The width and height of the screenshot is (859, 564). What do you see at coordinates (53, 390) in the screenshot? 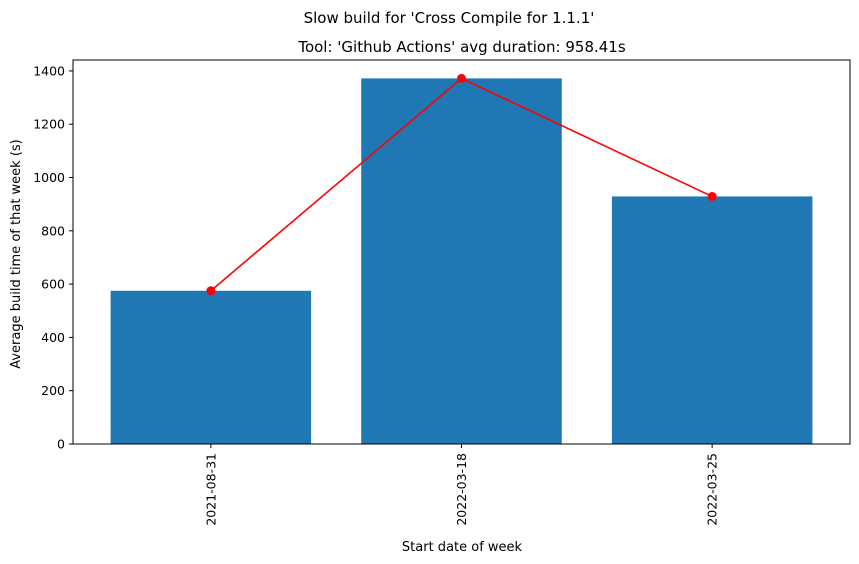
I see `y-tick-label-200: 200` at bounding box center [53, 390].